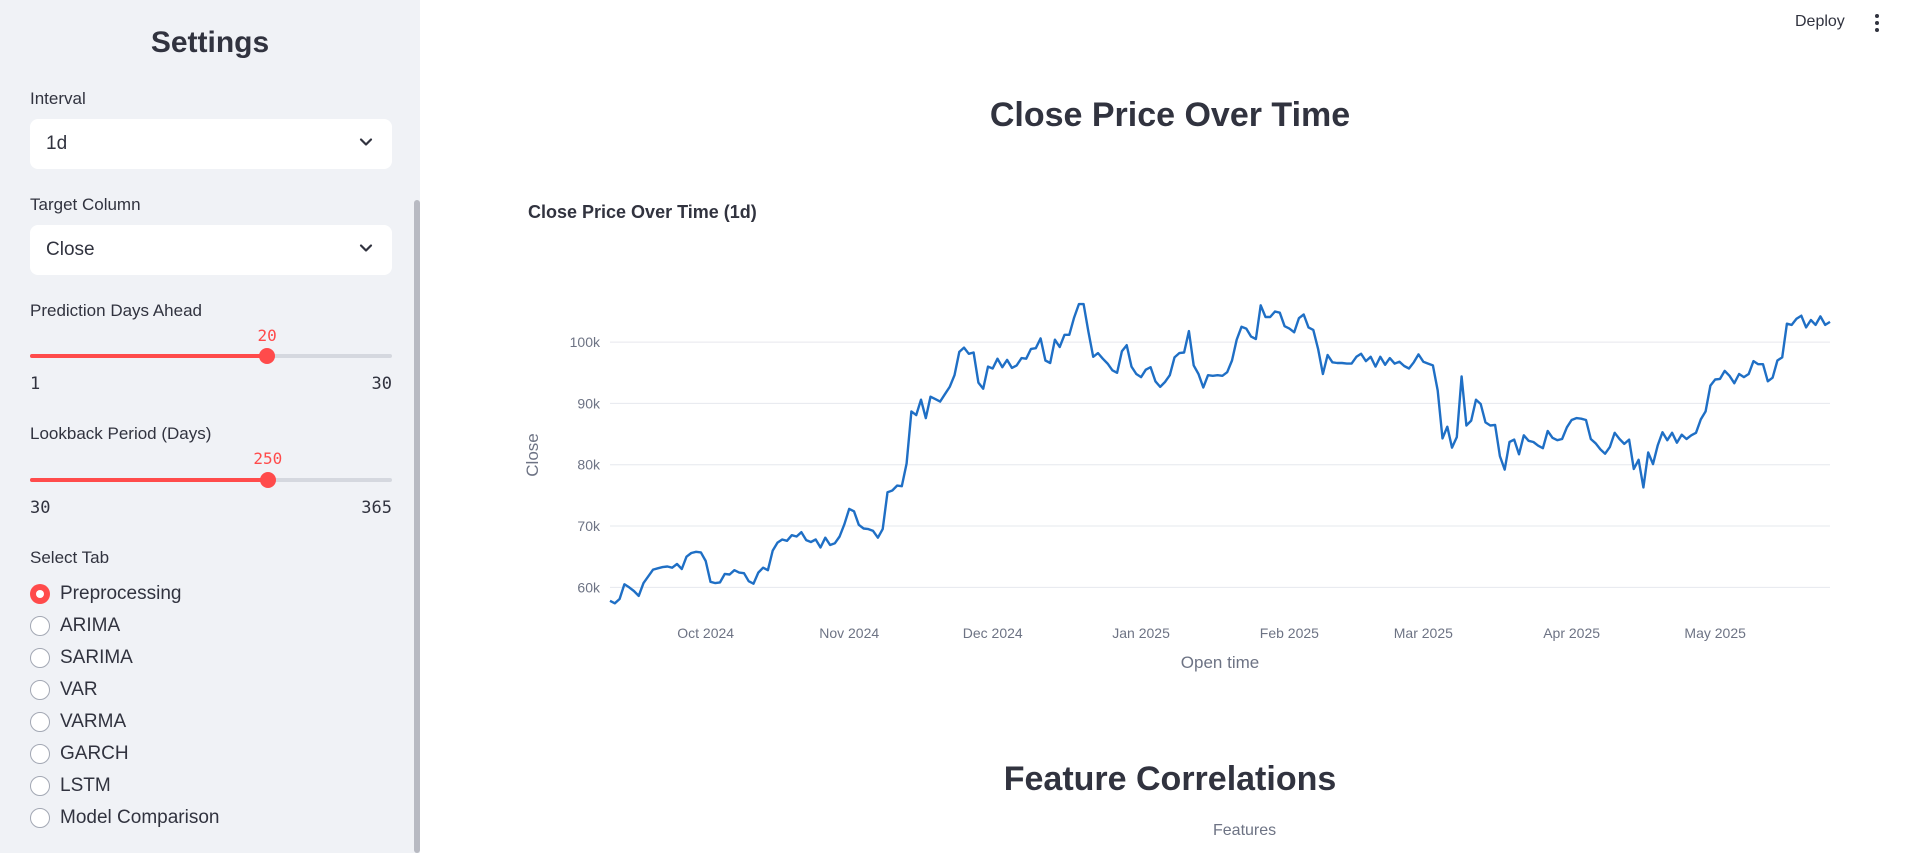 The image size is (1920, 853). What do you see at coordinates (417, 526) in the screenshot?
I see `sidebar-scrollbar` at bounding box center [417, 526].